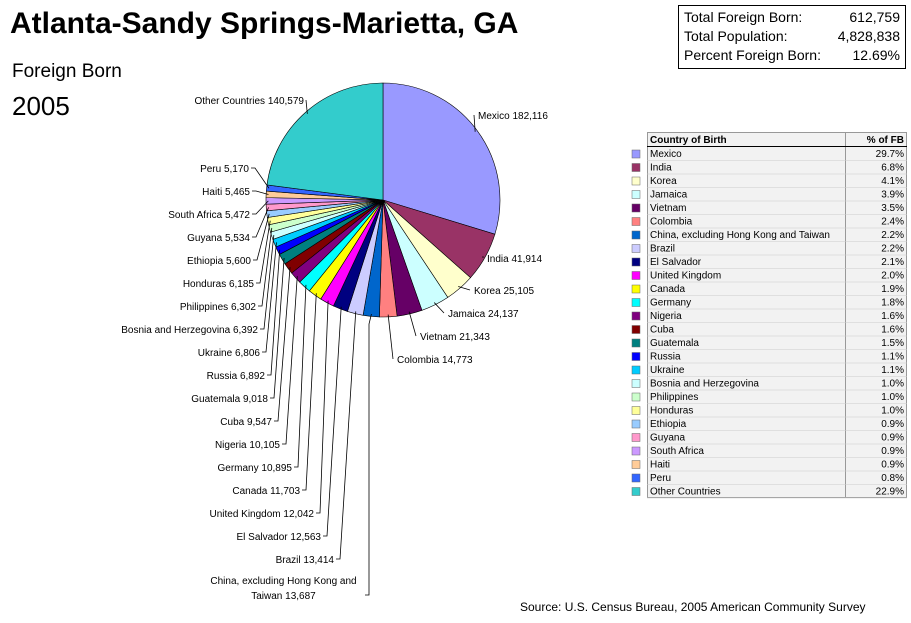 This screenshot has height=623, width=911. I want to click on data-label-value: 14,773, so click(457, 360).